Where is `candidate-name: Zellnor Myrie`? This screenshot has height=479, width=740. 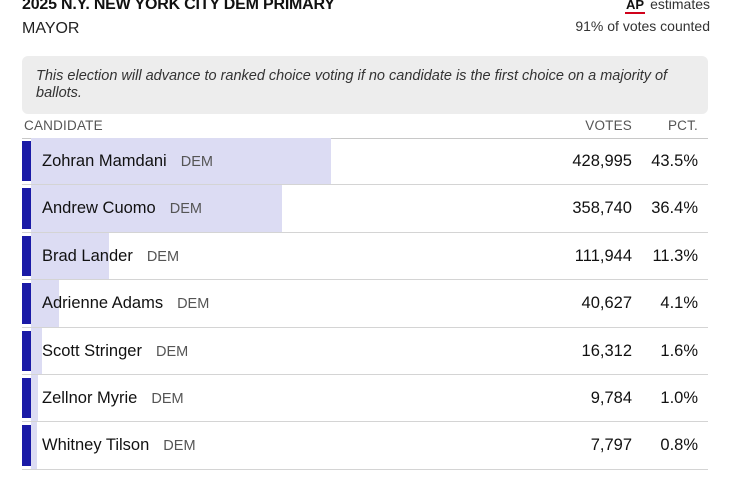
candidate-name: Zellnor Myrie is located at coordinates (90, 397).